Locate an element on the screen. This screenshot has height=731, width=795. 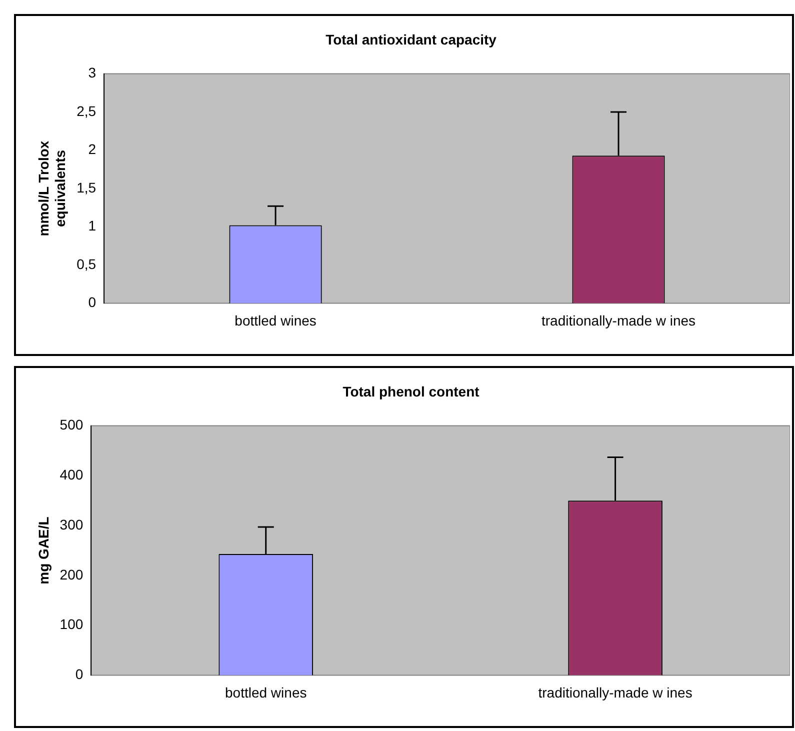
y-tick-label: 2,5 is located at coordinates (86, 110).